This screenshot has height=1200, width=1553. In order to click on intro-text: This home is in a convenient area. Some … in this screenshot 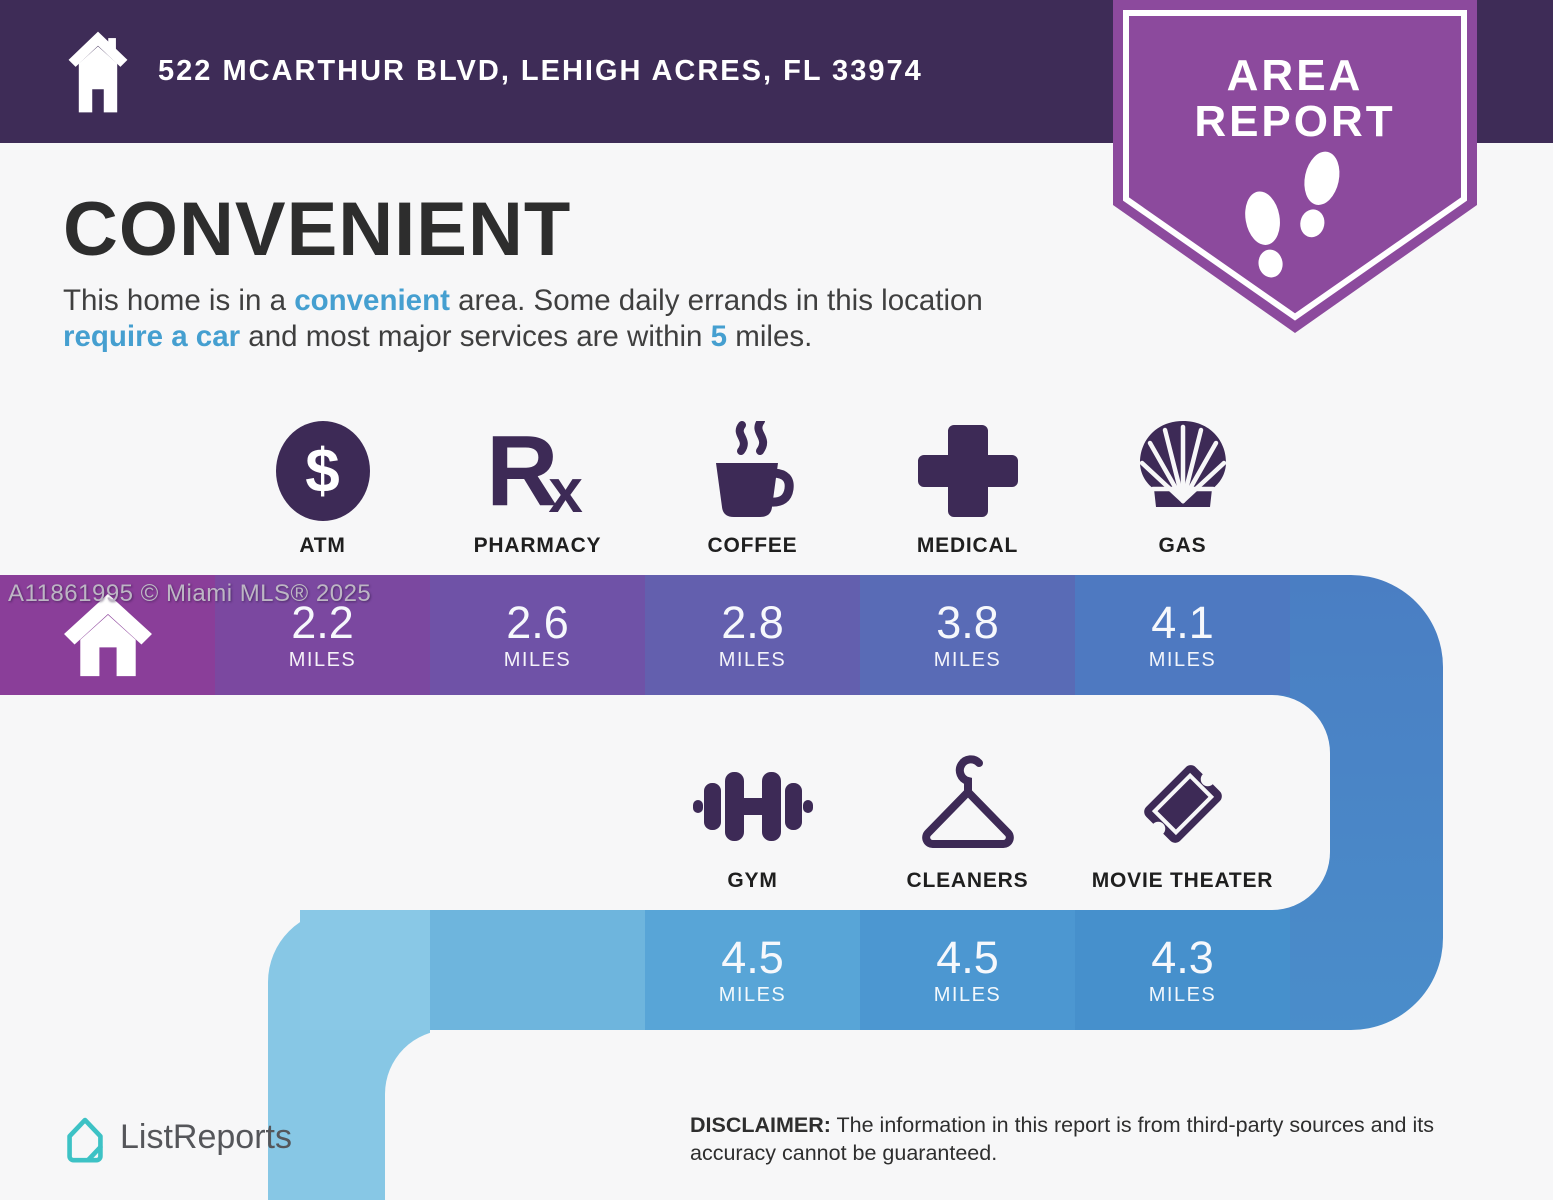, I will do `click(545, 319)`.